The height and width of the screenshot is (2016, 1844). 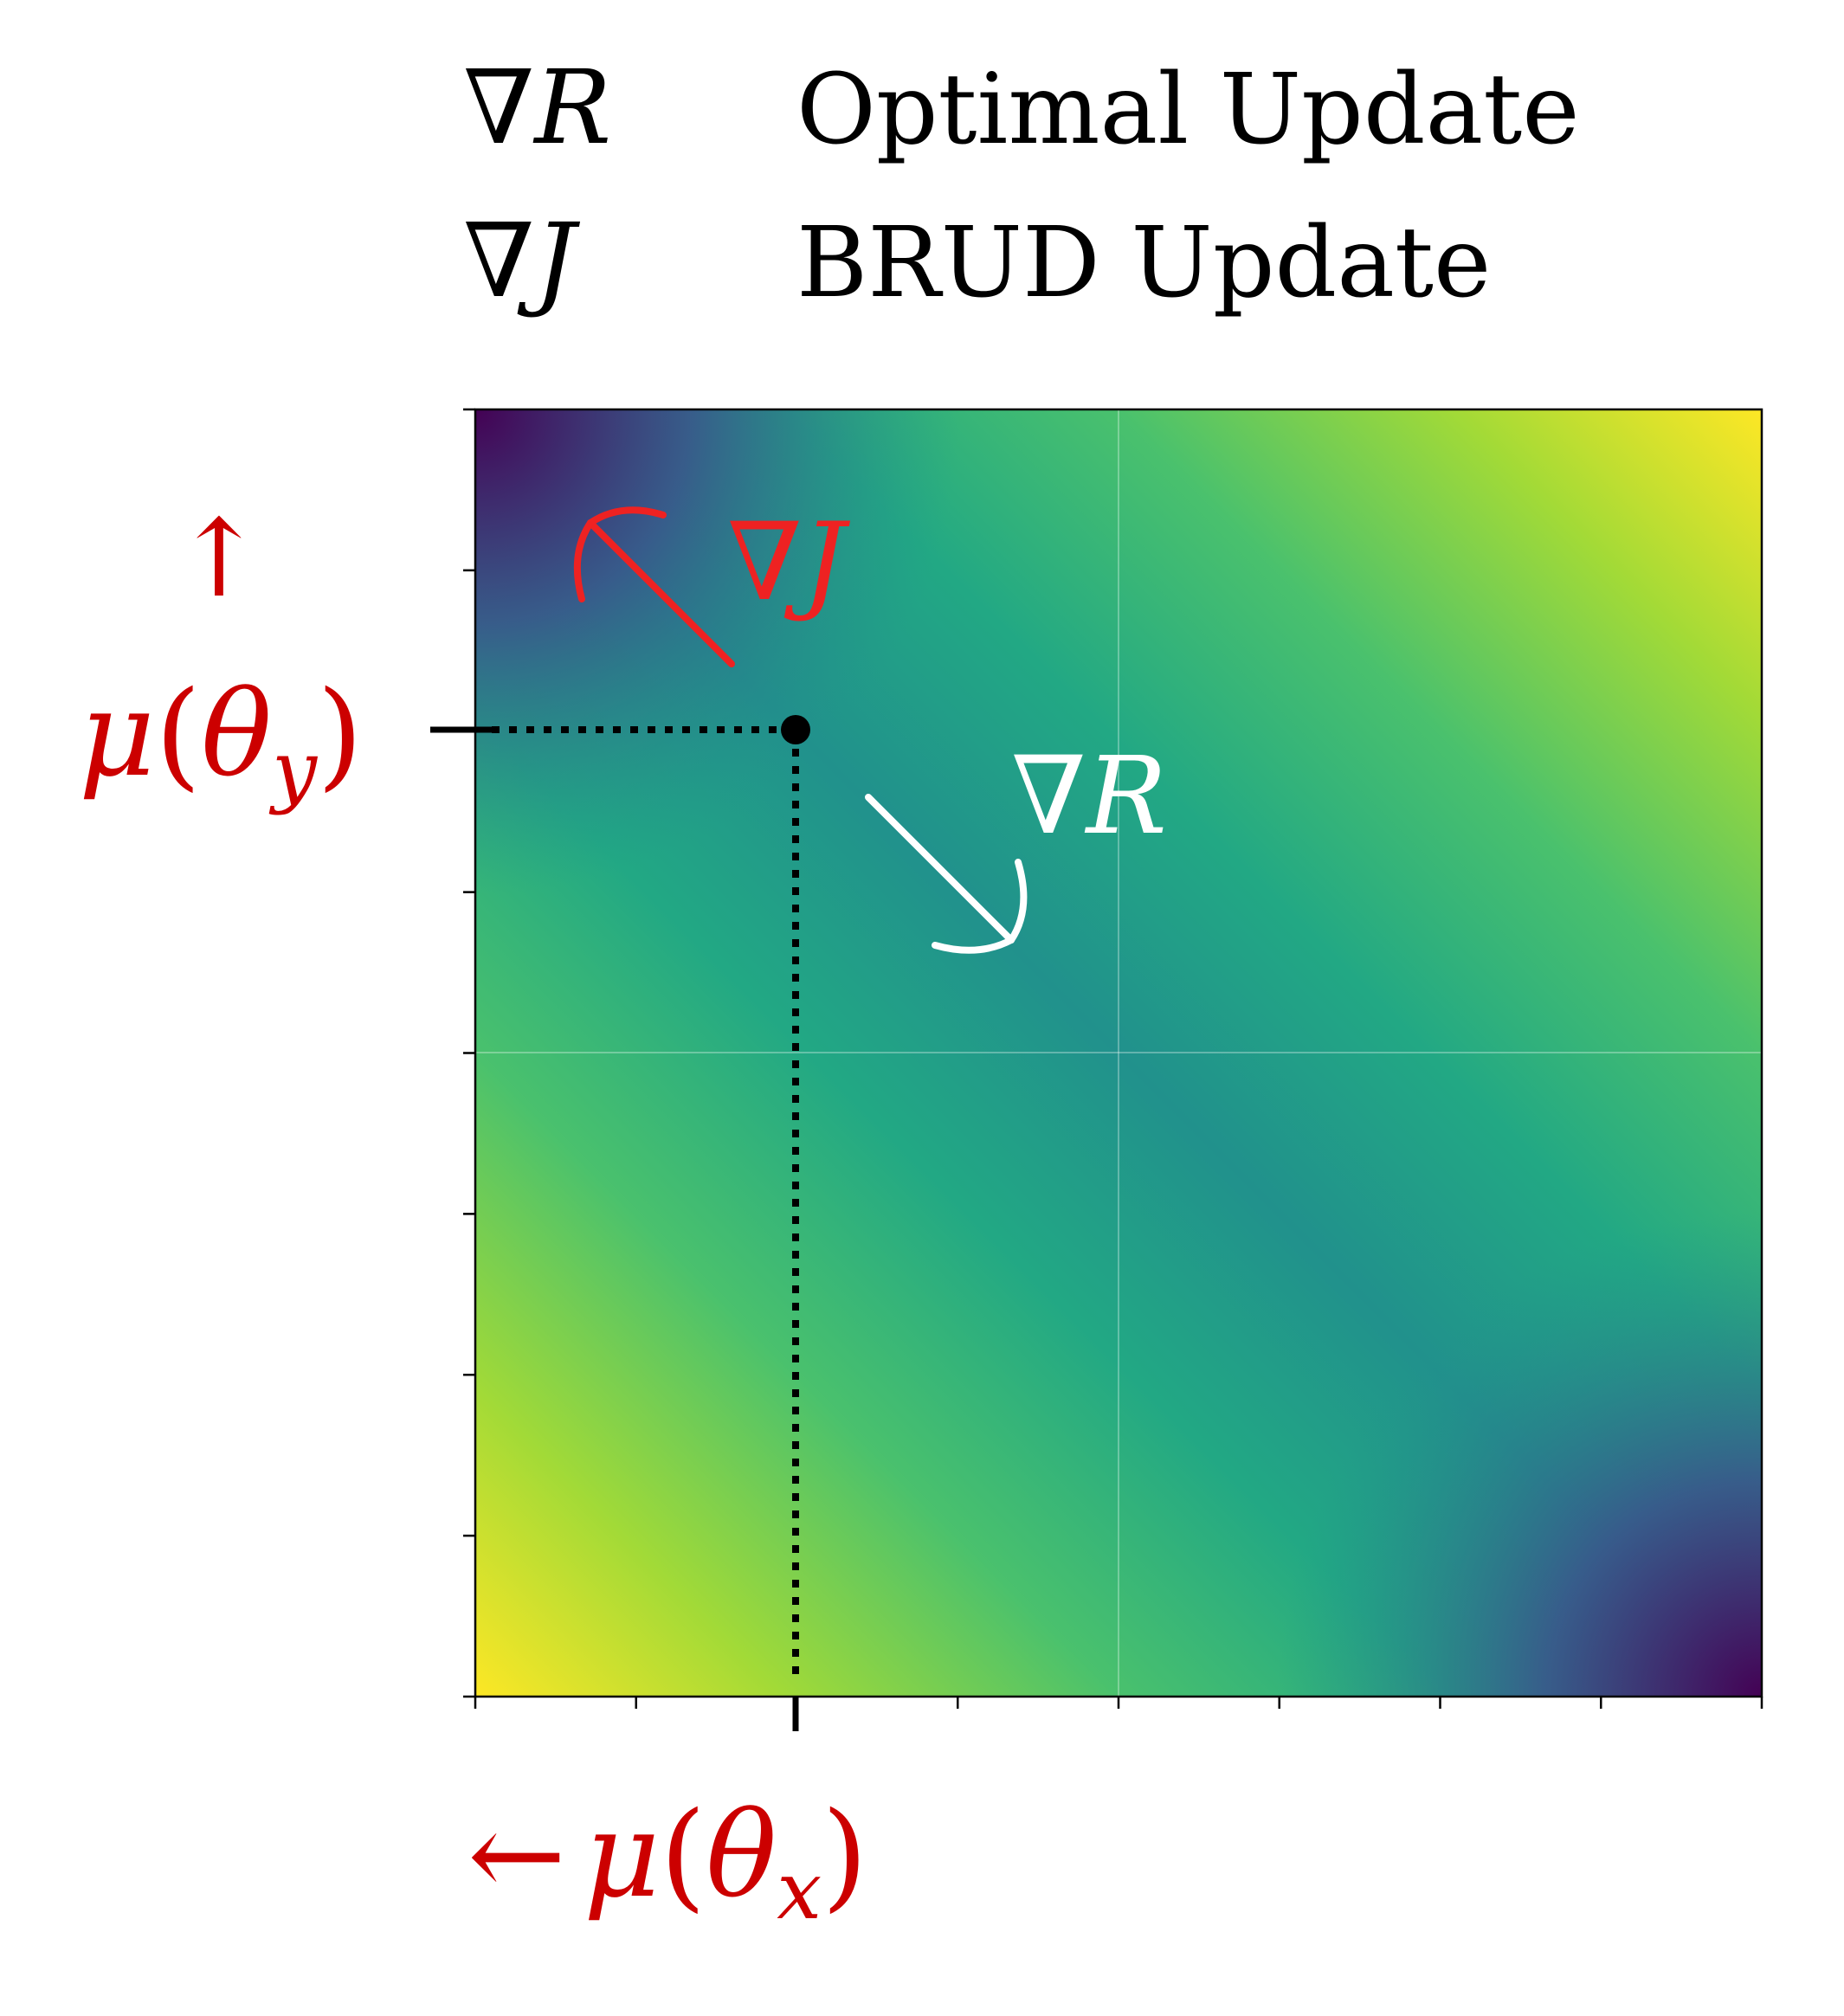 I want to click on x-axis-ticks, so click(x=1118, y=1703).